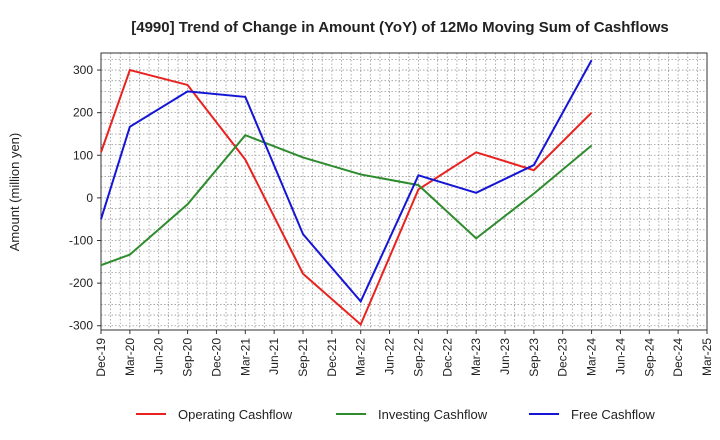 This screenshot has width=720, height=440. What do you see at coordinates (14, 192) in the screenshot?
I see `y-axis-label: Amount (million yen)` at bounding box center [14, 192].